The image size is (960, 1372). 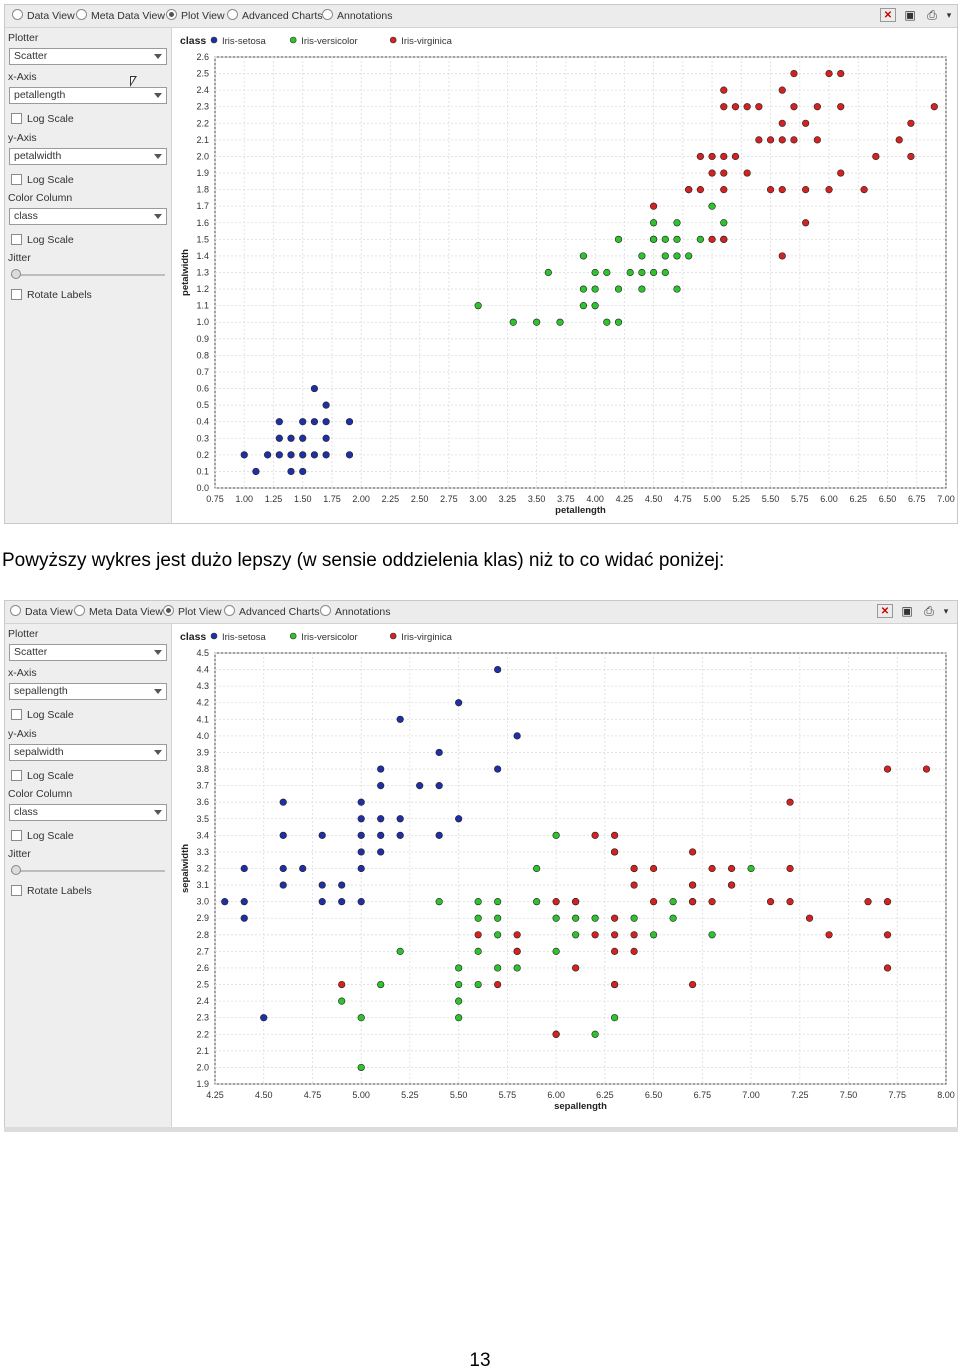 What do you see at coordinates (202, 471) in the screenshot?
I see `y-tick-label: 0.1` at bounding box center [202, 471].